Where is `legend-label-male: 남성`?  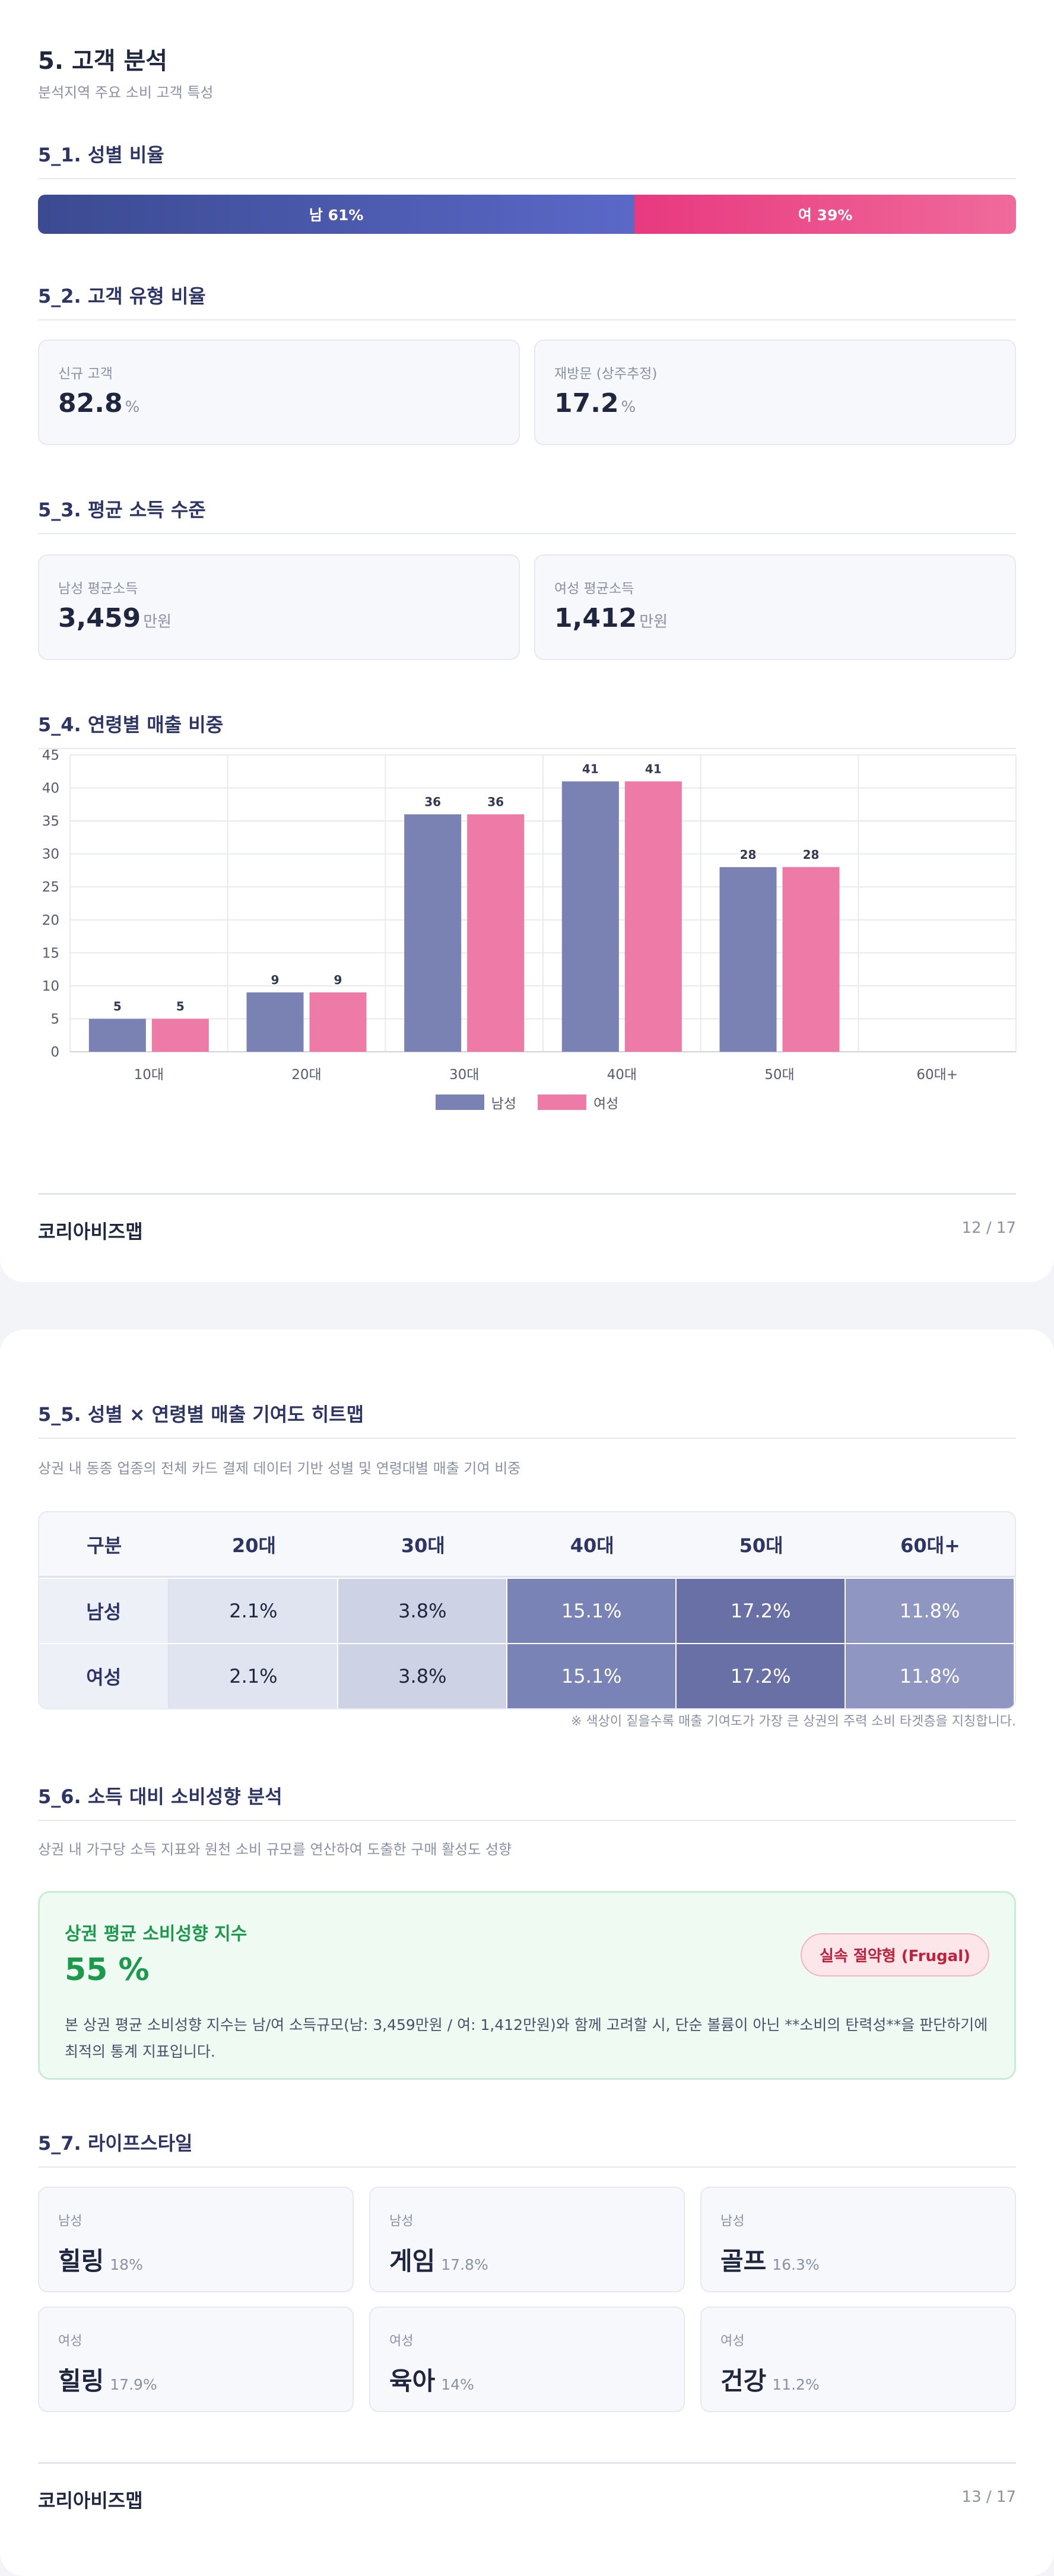
legend-label-male: 남성 is located at coordinates (503, 1104).